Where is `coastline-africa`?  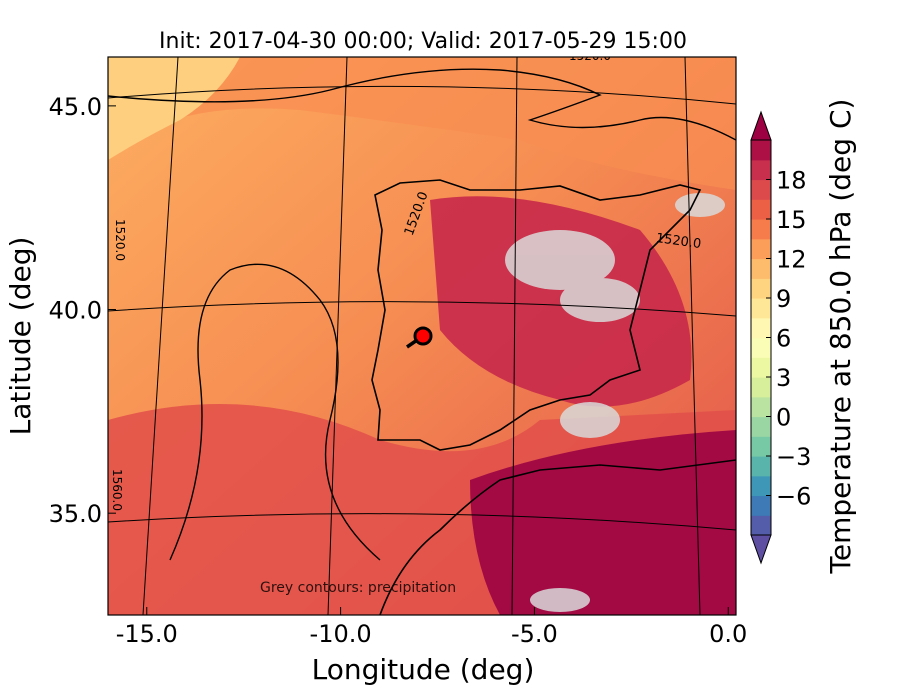
coastline-africa is located at coordinates (557, 537).